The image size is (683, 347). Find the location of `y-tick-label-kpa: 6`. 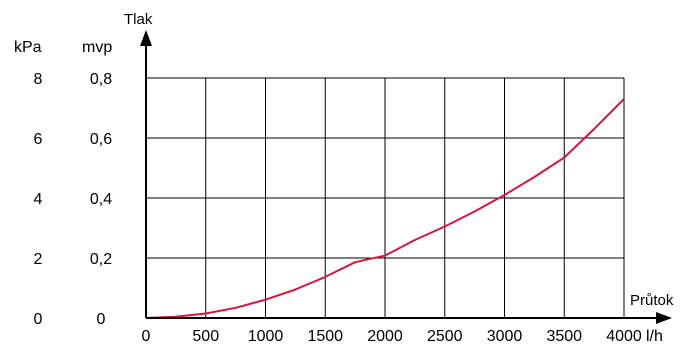

y-tick-label-kpa: 6 is located at coordinates (38, 139).